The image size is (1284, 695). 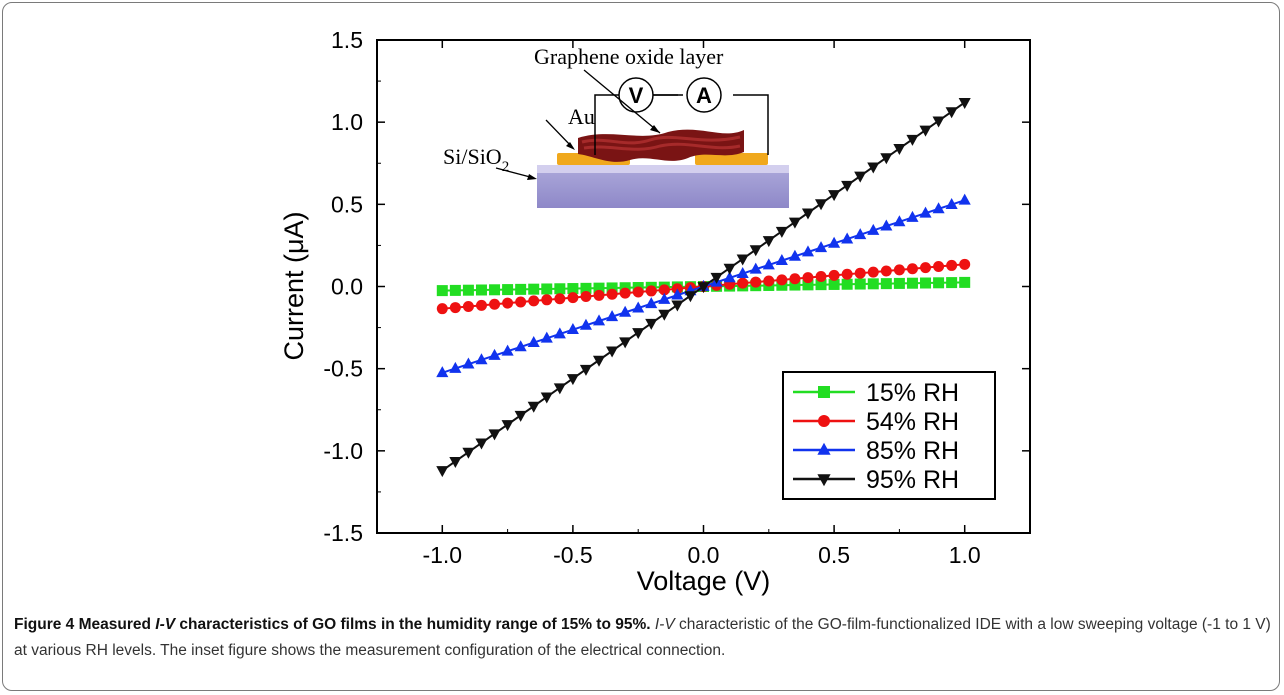 I want to click on x-tick-label: 1.0, so click(x=965, y=555).